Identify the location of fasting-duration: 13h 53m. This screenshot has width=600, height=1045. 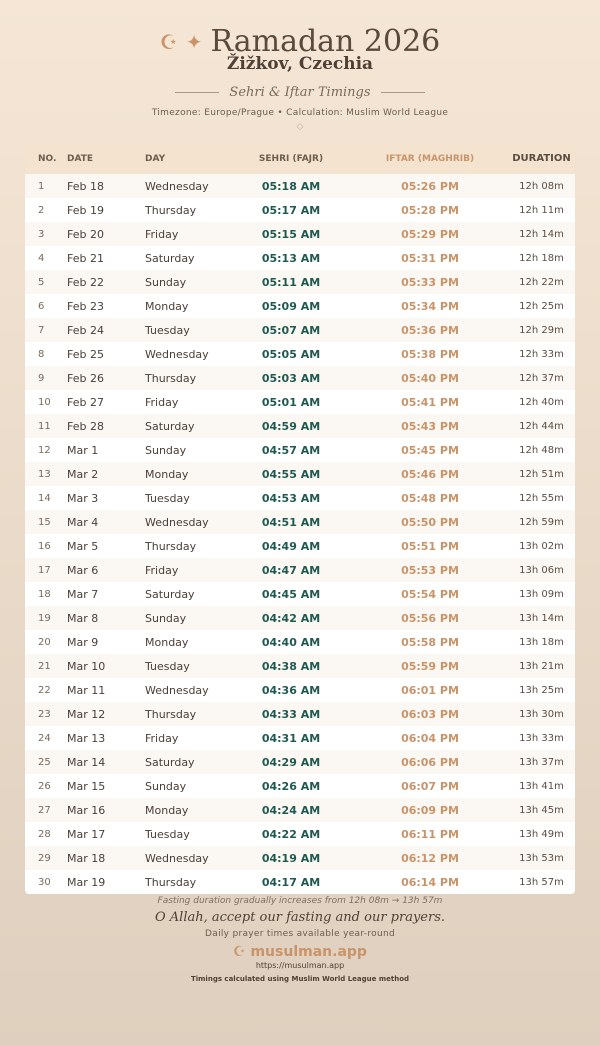
(541, 858).